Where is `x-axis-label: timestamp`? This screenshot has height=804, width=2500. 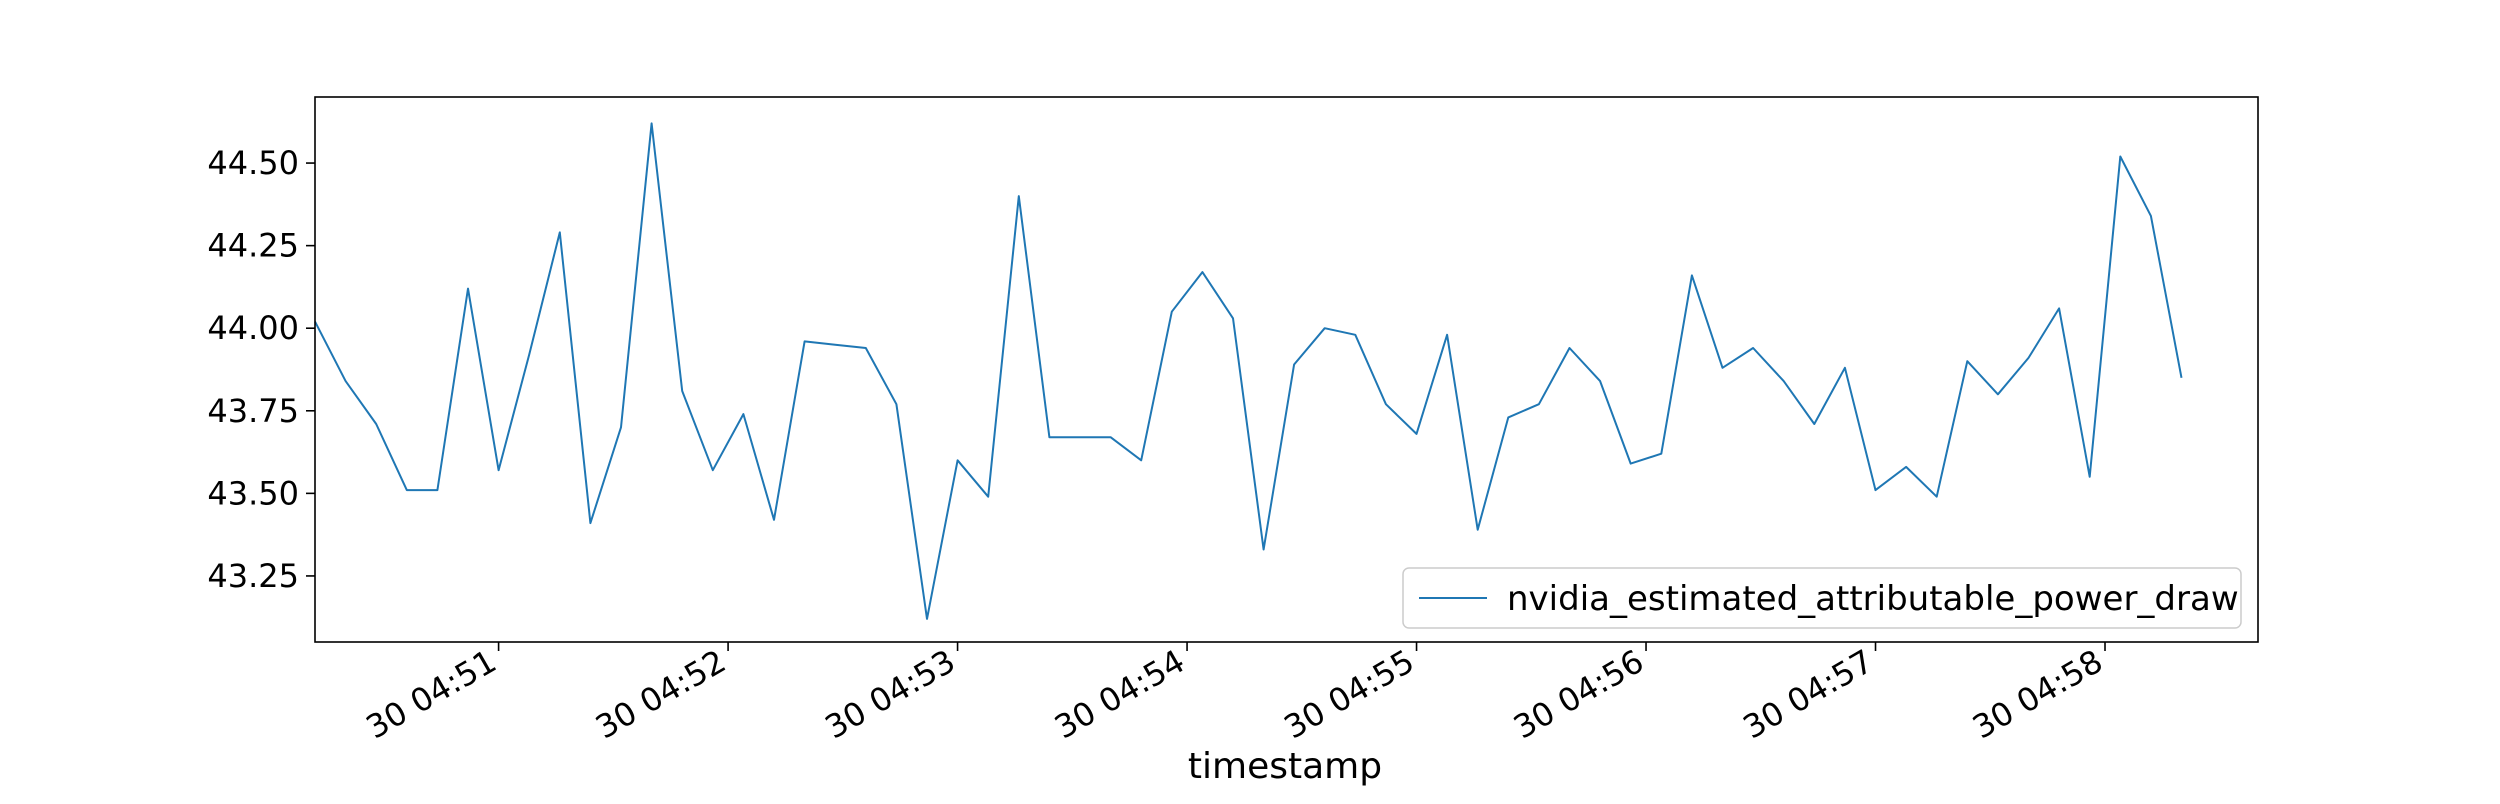 x-axis-label: timestamp is located at coordinates (1285, 766).